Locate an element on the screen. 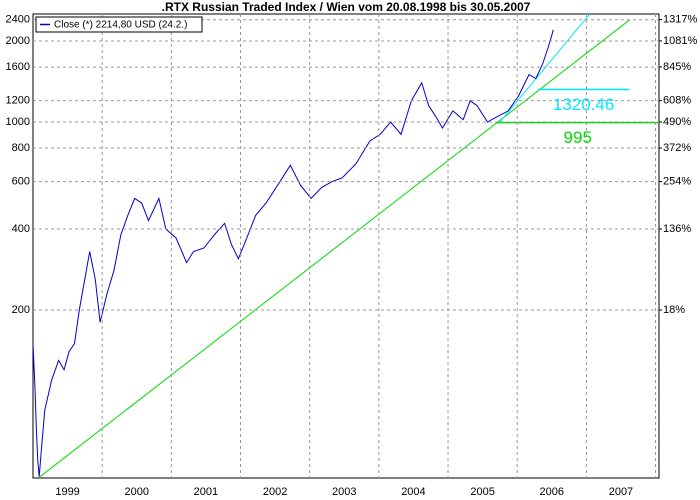  legend-box is located at coordinates (119, 24).